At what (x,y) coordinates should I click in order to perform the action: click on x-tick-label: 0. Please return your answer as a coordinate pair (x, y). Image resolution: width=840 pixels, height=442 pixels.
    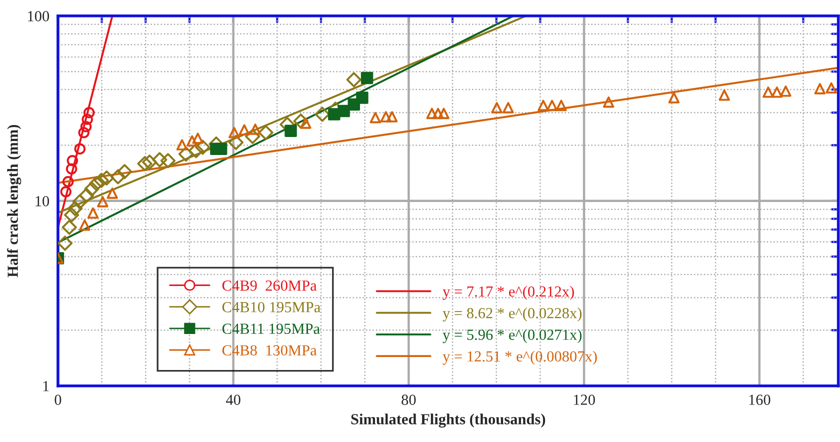
    Looking at the image, I should click on (58, 399).